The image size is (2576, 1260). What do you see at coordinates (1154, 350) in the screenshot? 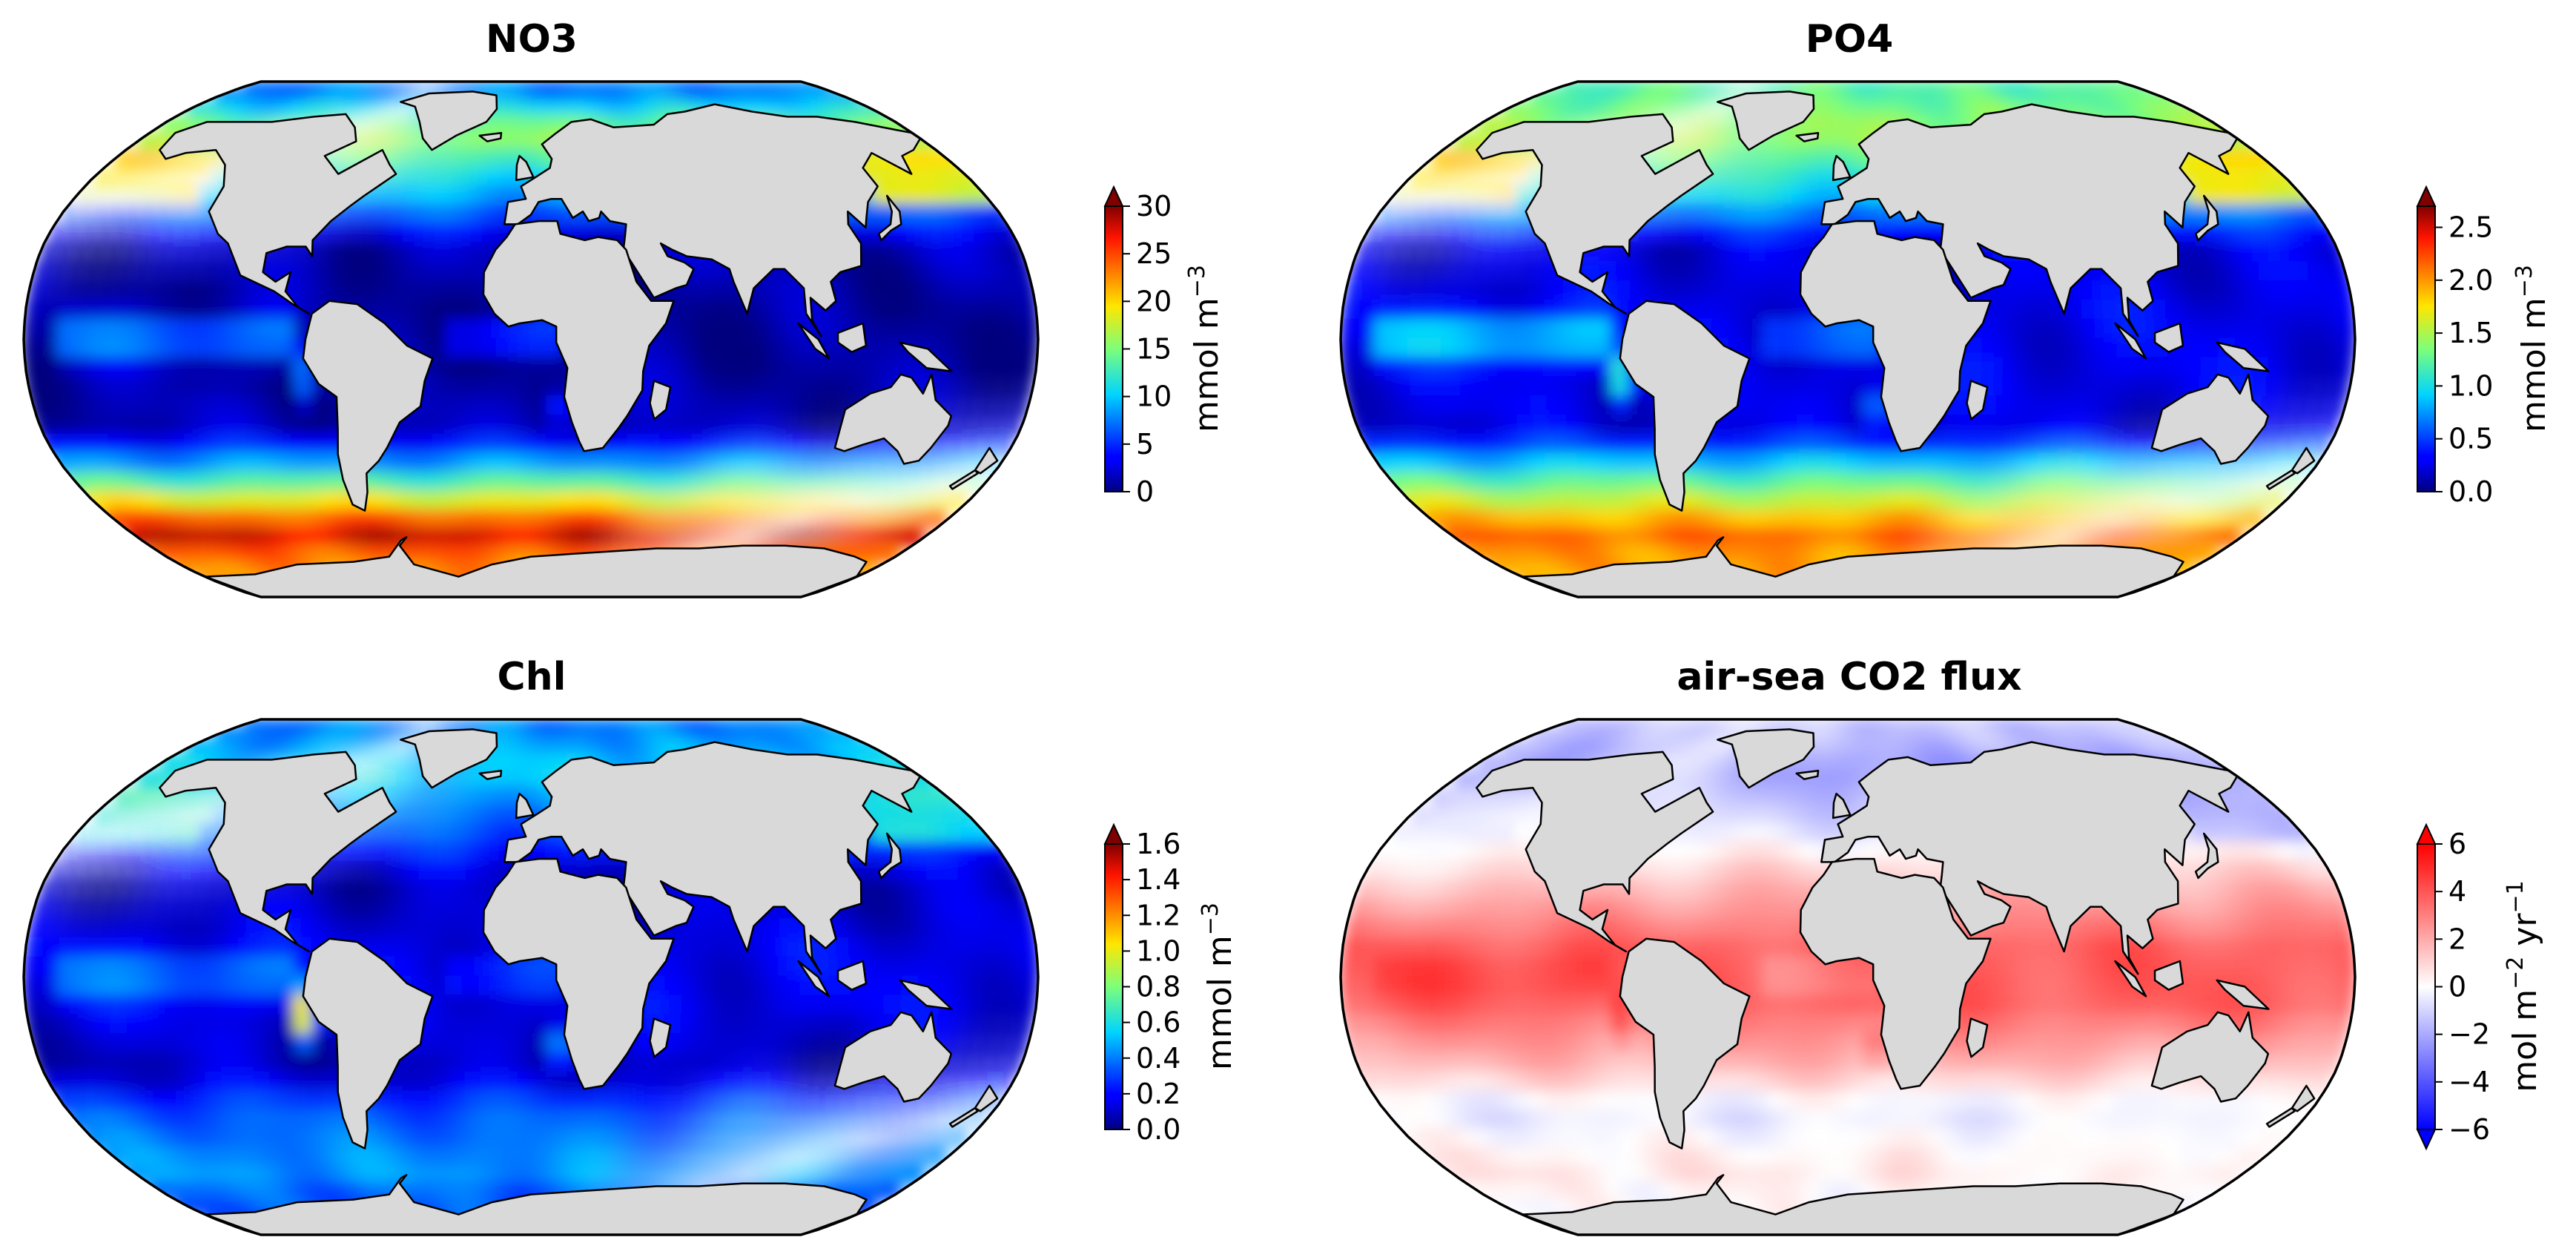
I see `colorbar-tick-label: 15` at bounding box center [1154, 350].